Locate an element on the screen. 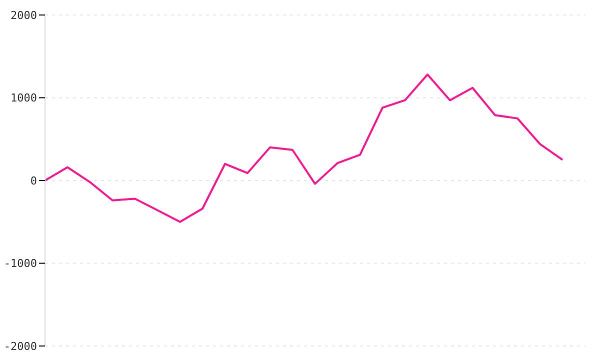 This screenshot has width=600, height=360. y-tick-label: 2000 is located at coordinates (23, 15).